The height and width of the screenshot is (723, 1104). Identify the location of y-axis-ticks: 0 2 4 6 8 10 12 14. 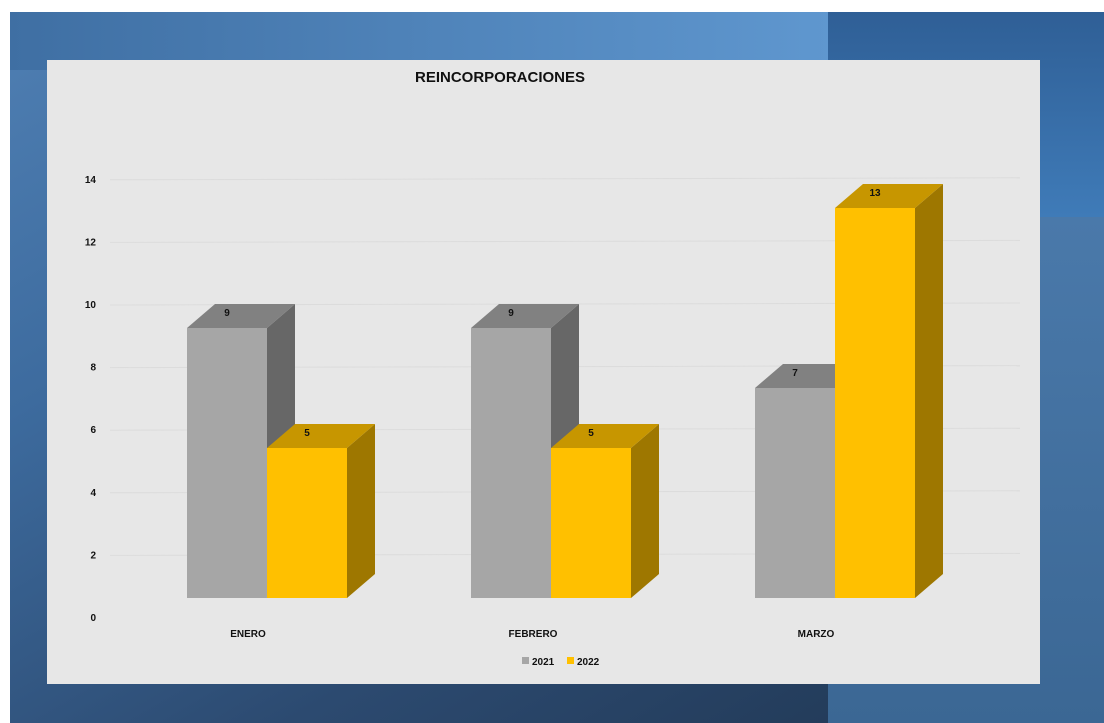
(91, 399).